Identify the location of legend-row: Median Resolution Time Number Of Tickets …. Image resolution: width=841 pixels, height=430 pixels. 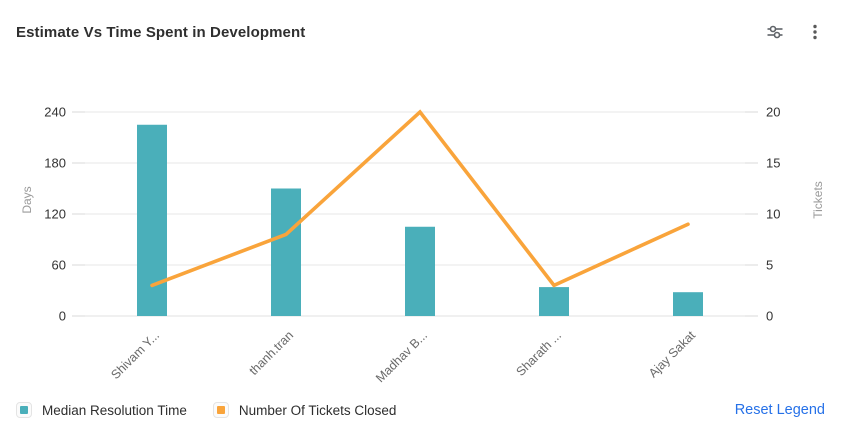
(420, 410).